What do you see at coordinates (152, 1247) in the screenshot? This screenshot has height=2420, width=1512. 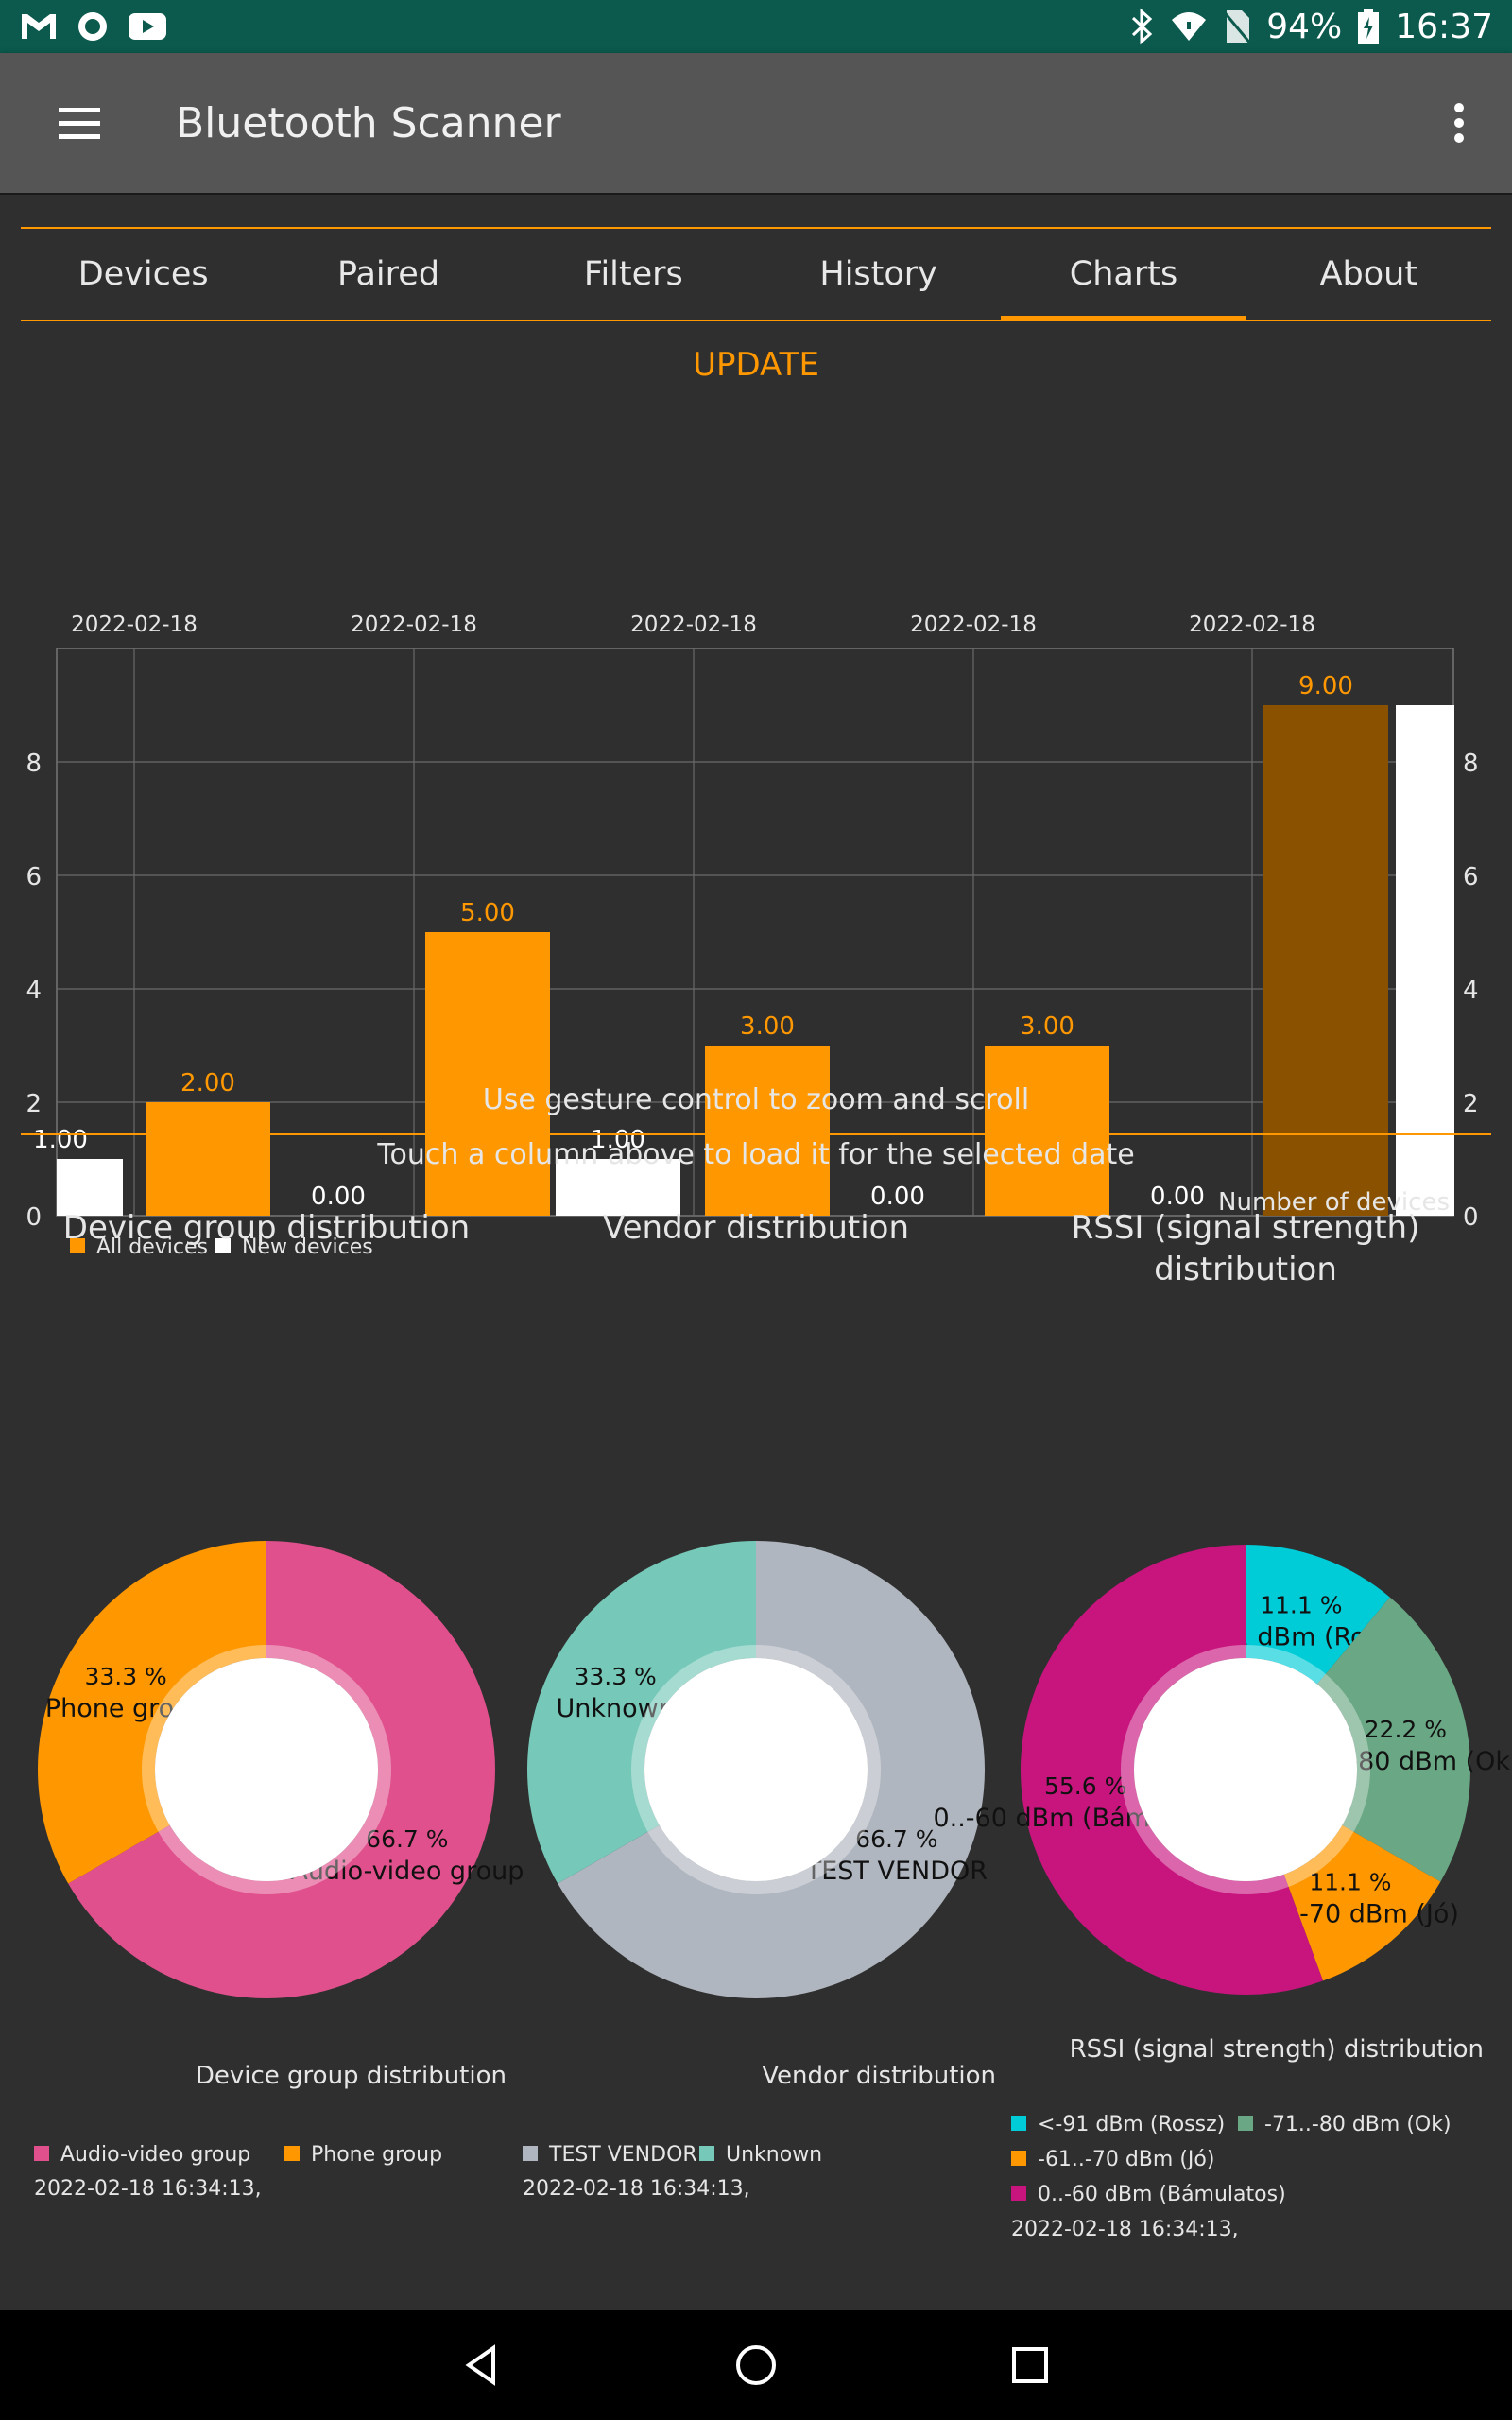 I see `legend-label: All devices` at bounding box center [152, 1247].